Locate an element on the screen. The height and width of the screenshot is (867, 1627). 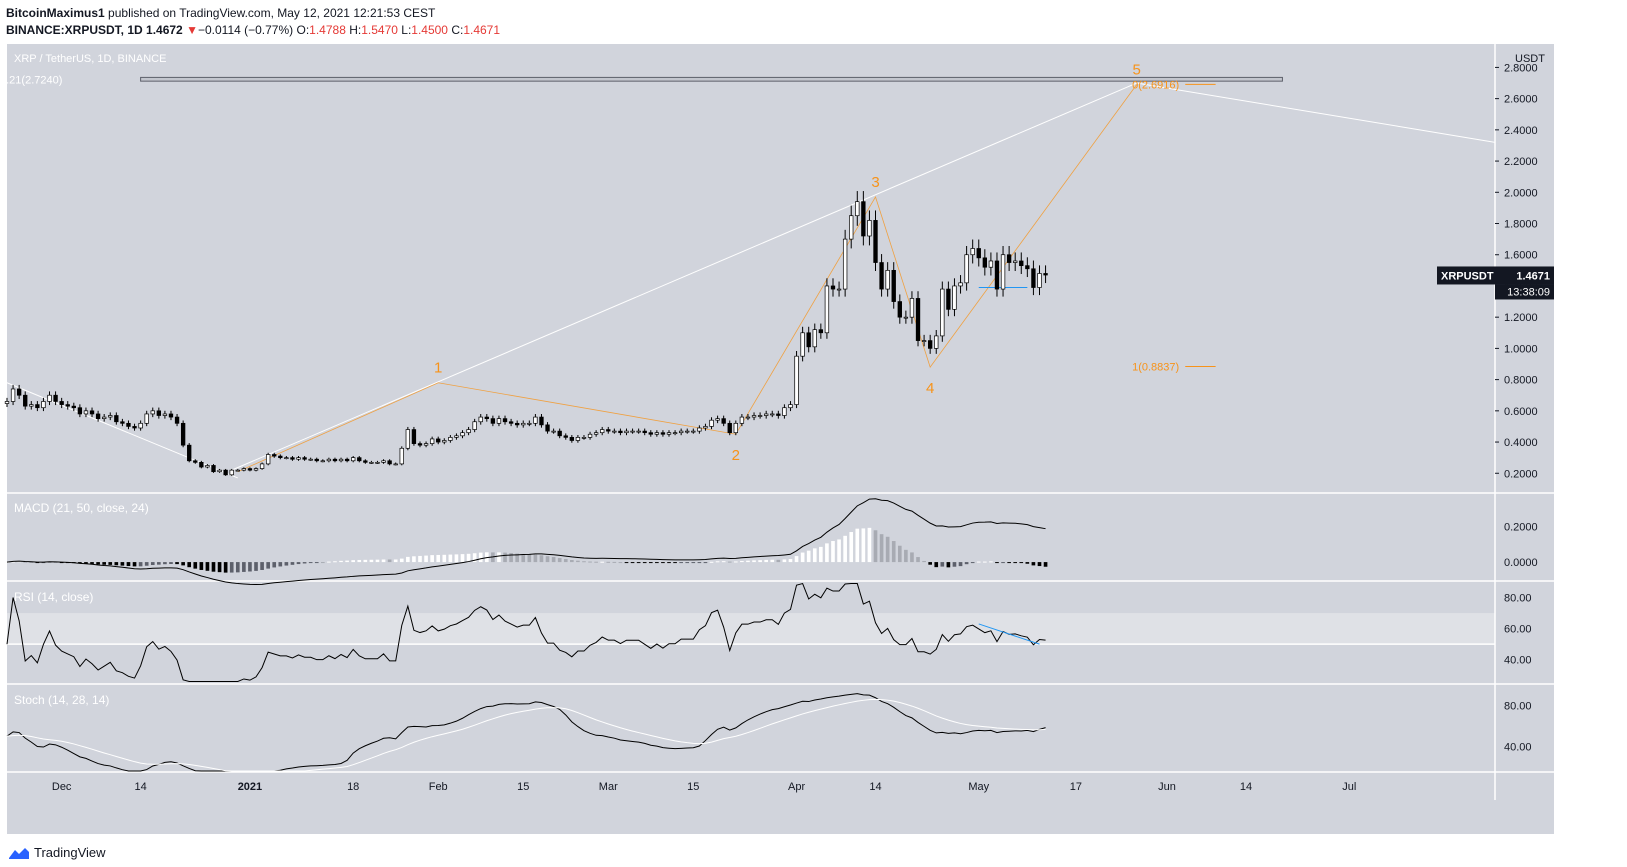
wave-label: 3 is located at coordinates (875, 182).